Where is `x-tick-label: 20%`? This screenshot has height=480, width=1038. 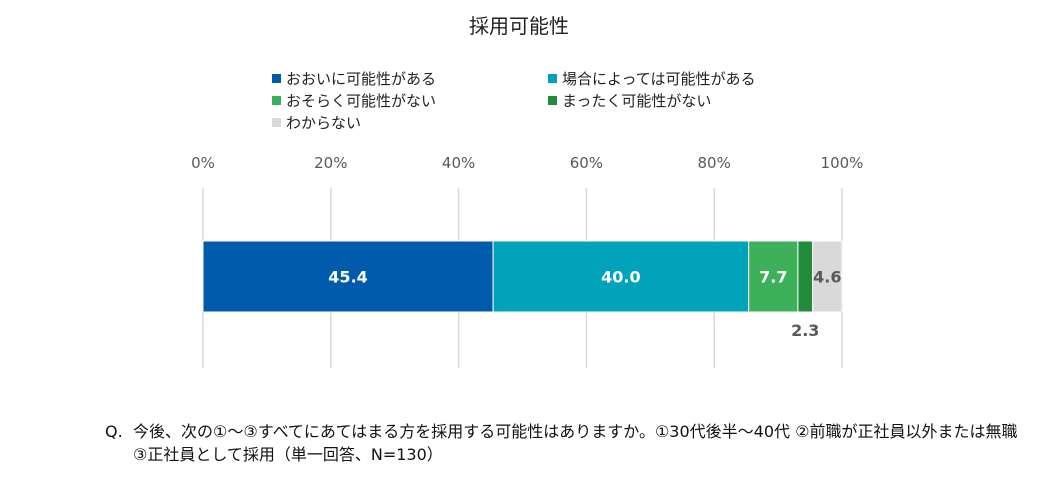 x-tick-label: 20% is located at coordinates (330, 163).